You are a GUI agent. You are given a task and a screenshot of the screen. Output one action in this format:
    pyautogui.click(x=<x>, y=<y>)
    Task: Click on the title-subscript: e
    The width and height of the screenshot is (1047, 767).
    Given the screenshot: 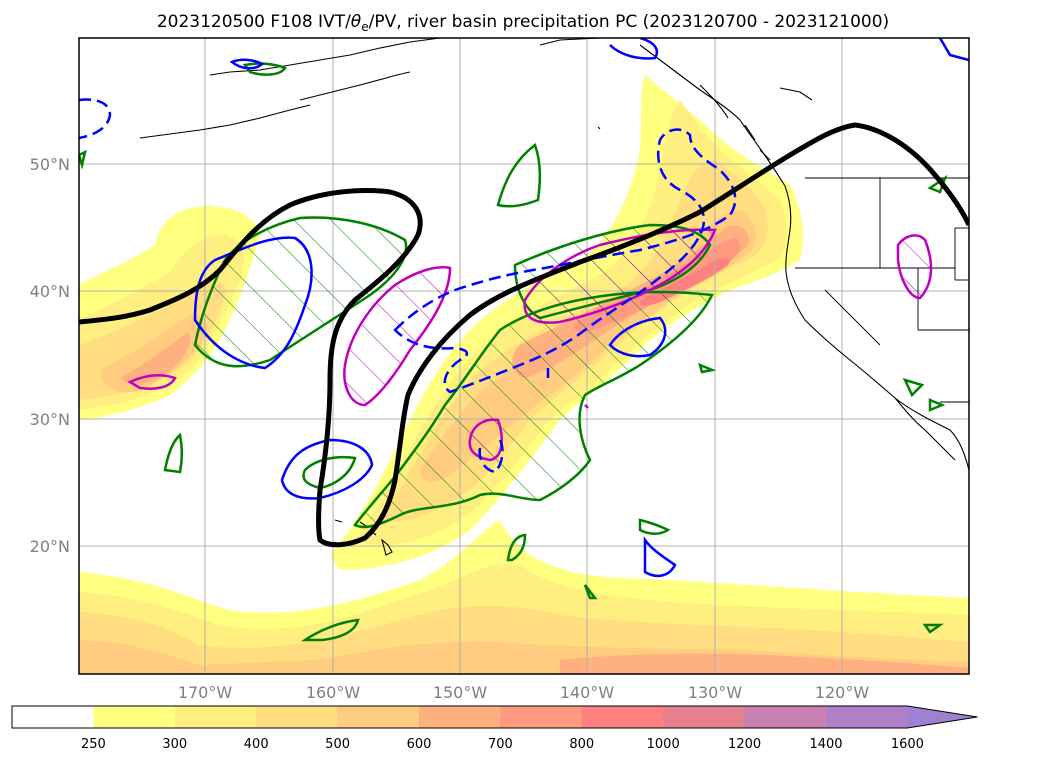 What is the action you would take?
    pyautogui.click(x=364, y=27)
    